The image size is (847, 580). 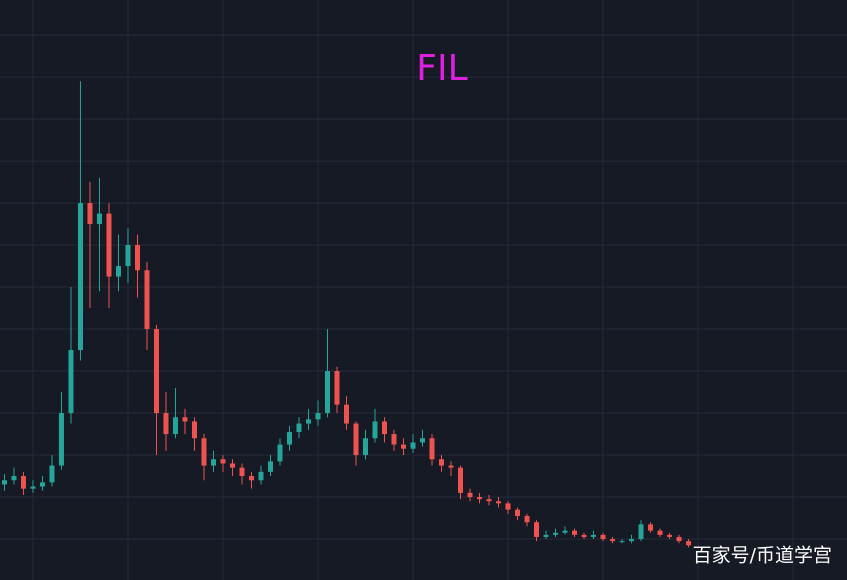 I want to click on watermark: 百家号/币道学宫, so click(x=762, y=556).